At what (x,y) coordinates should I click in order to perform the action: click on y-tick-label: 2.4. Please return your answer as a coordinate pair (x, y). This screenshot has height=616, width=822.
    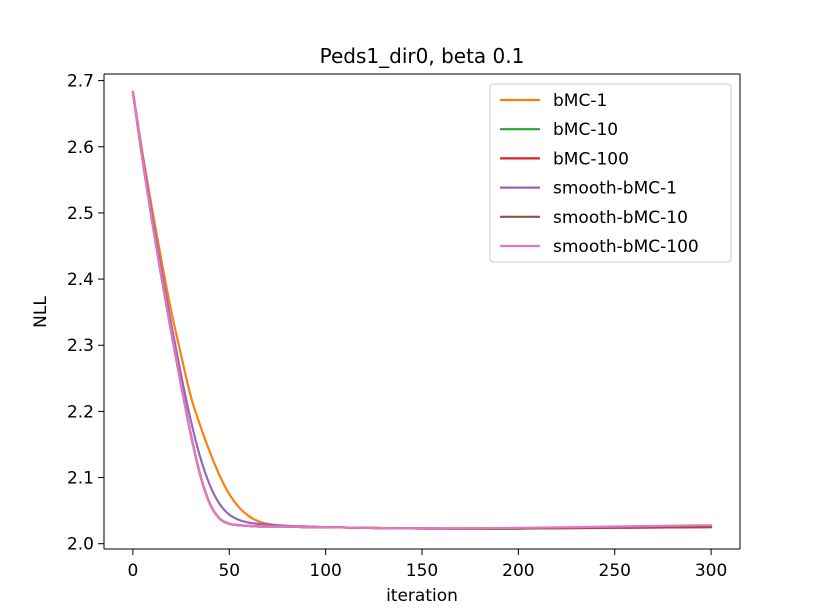
    Looking at the image, I should click on (80, 280).